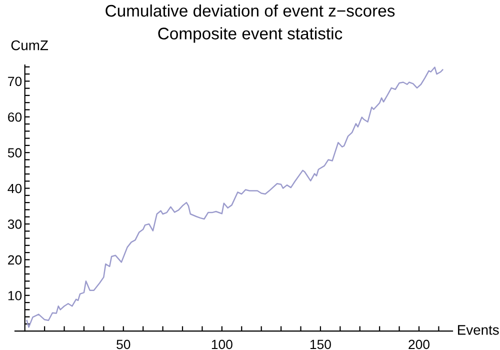  What do you see at coordinates (250, 35) in the screenshot?
I see `chart-subtitle: Composite event statistic` at bounding box center [250, 35].